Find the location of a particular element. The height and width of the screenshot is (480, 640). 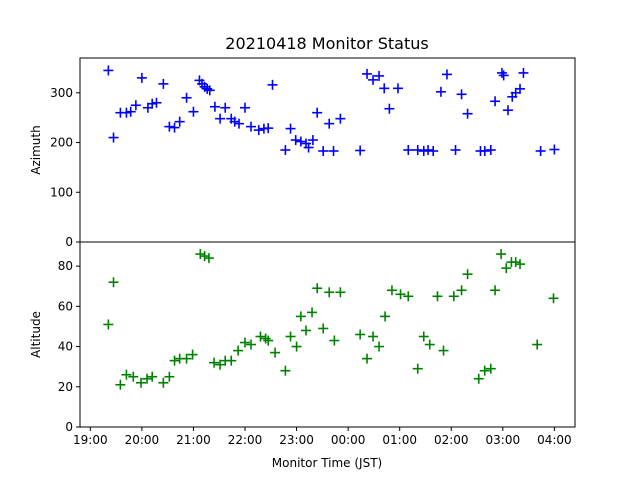

altitude-y-tick-label: 80 is located at coordinates (65, 266).